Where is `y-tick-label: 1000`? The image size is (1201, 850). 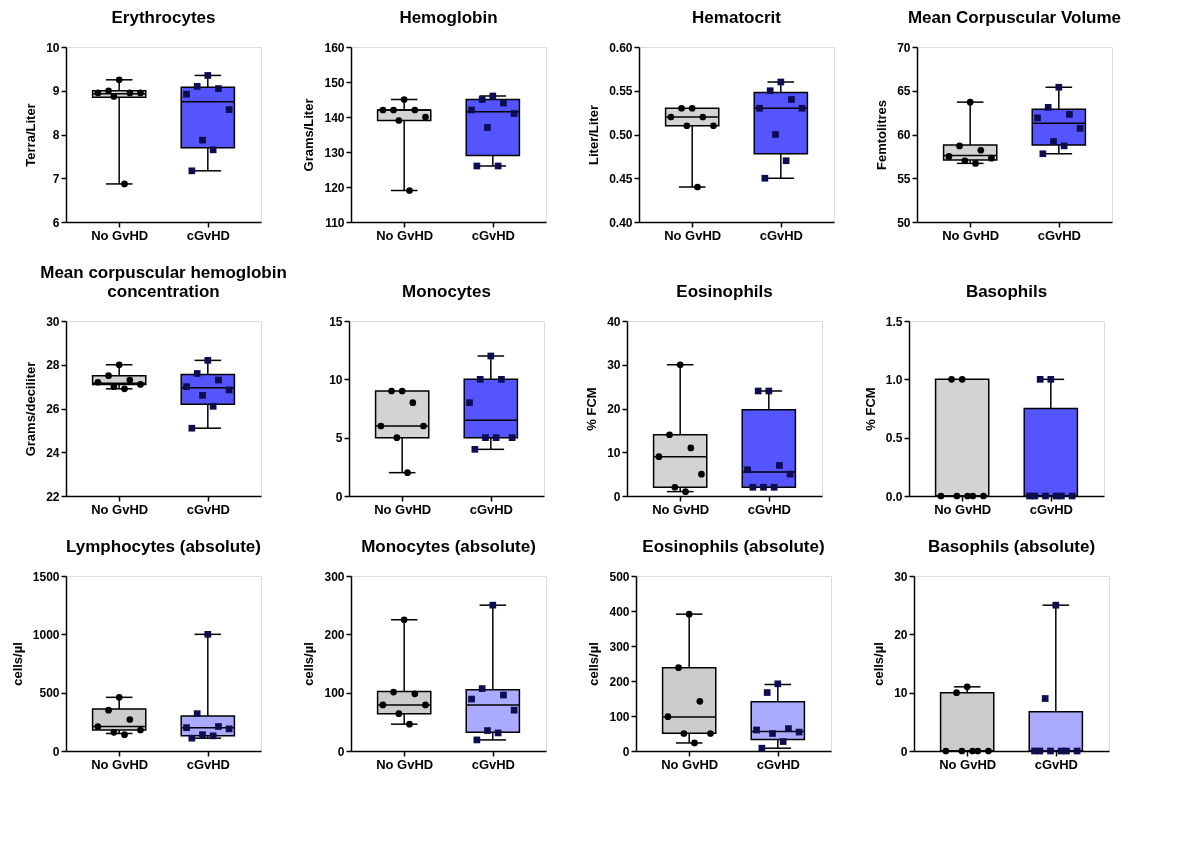 y-tick-label: 1000 is located at coordinates (46, 634).